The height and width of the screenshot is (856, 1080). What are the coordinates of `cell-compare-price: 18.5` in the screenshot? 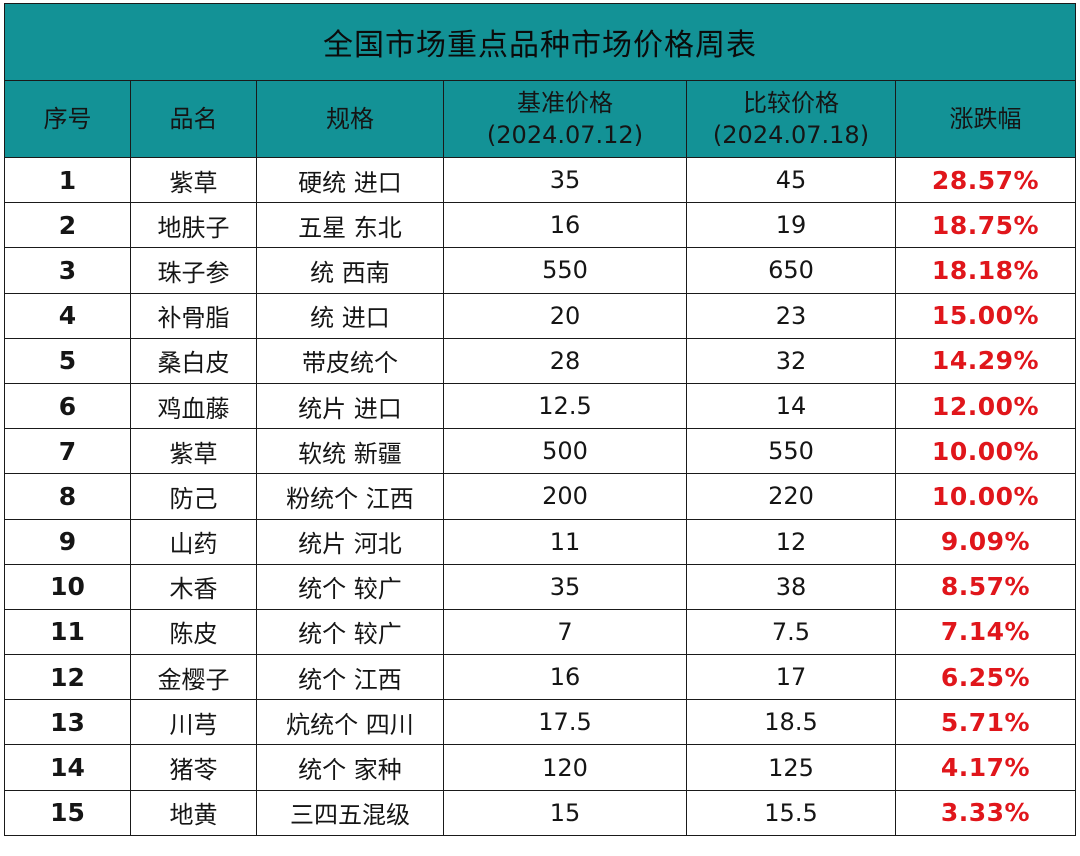 It's located at (791, 722).